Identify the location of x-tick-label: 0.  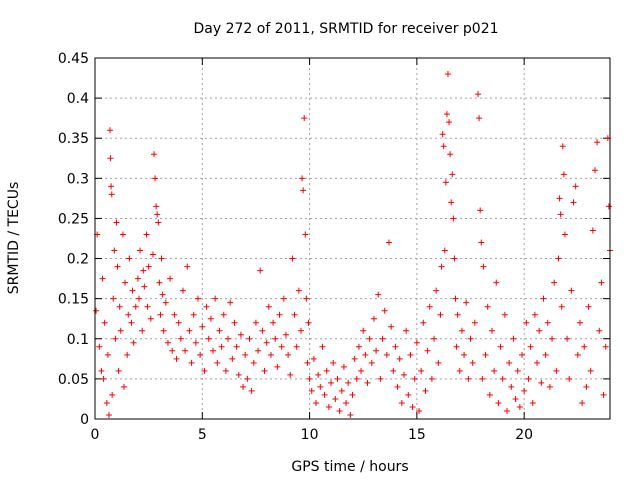
(95, 435).